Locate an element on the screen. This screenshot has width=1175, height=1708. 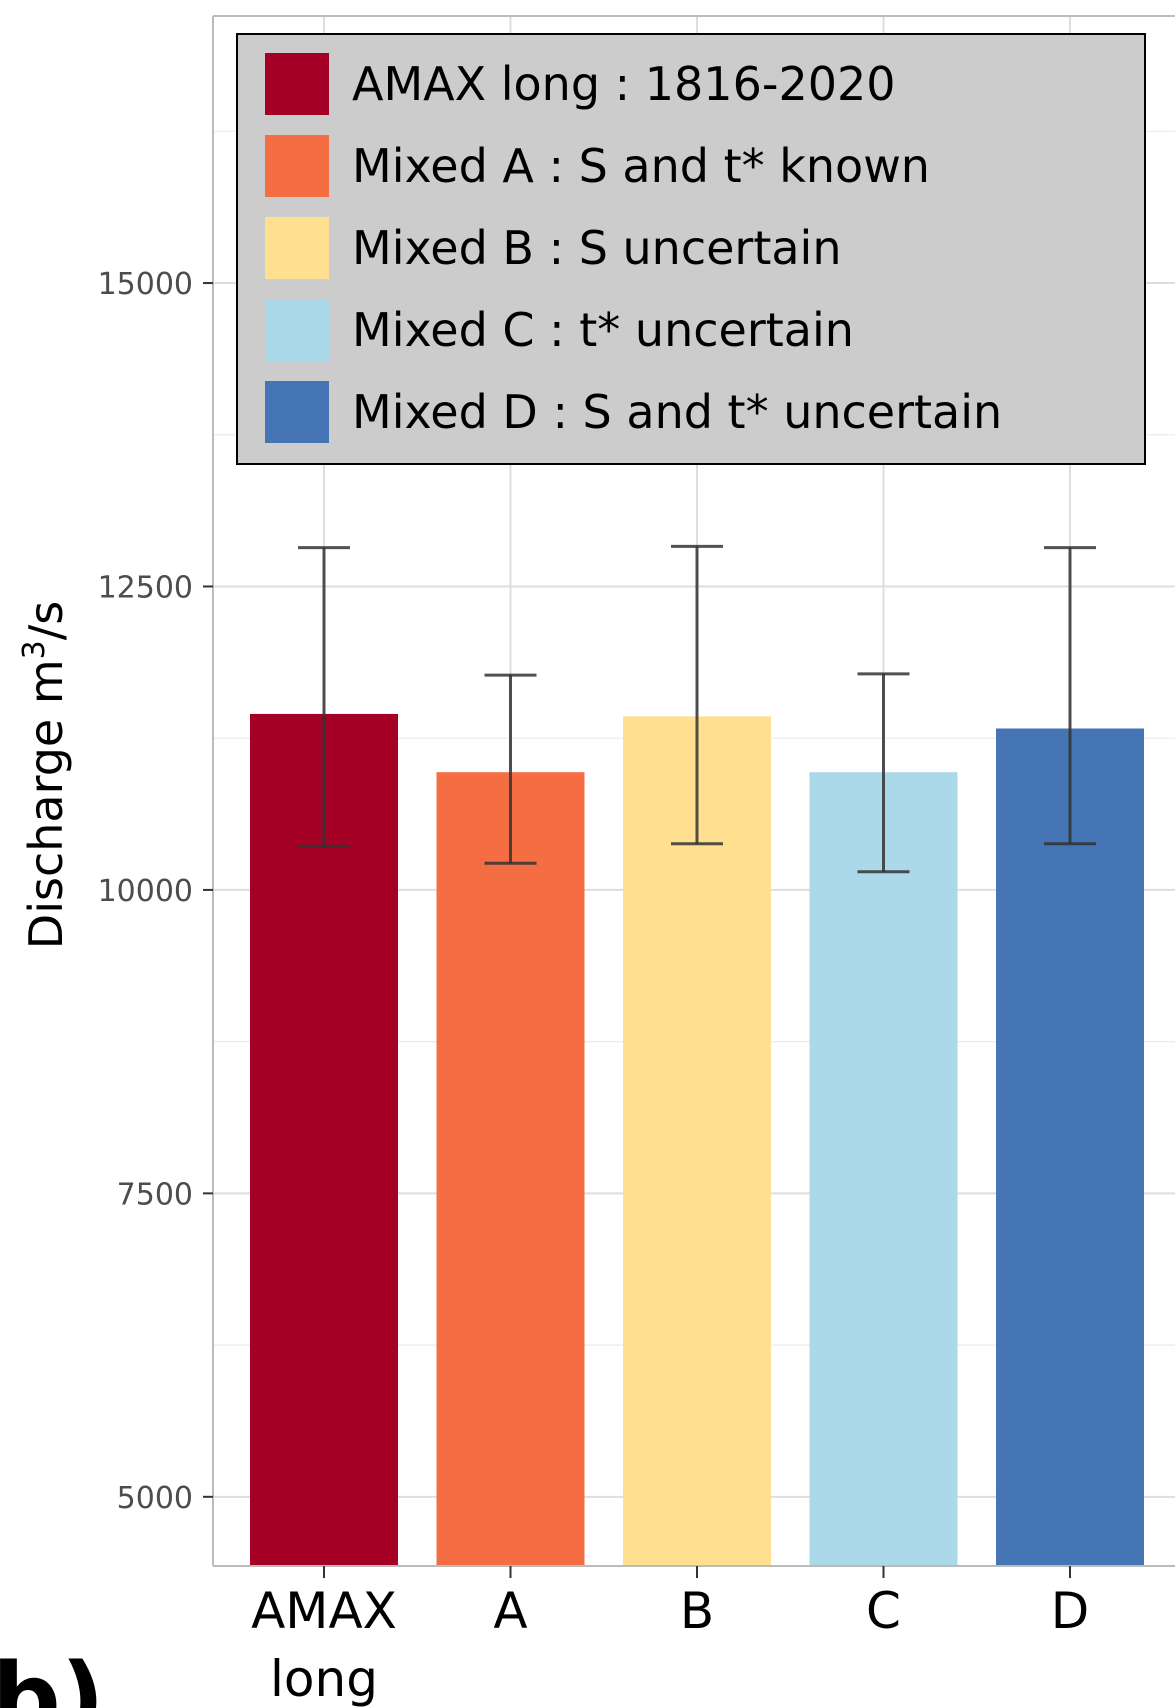
legend-label: Mixed B : S uncertain is located at coordinates (597, 248).